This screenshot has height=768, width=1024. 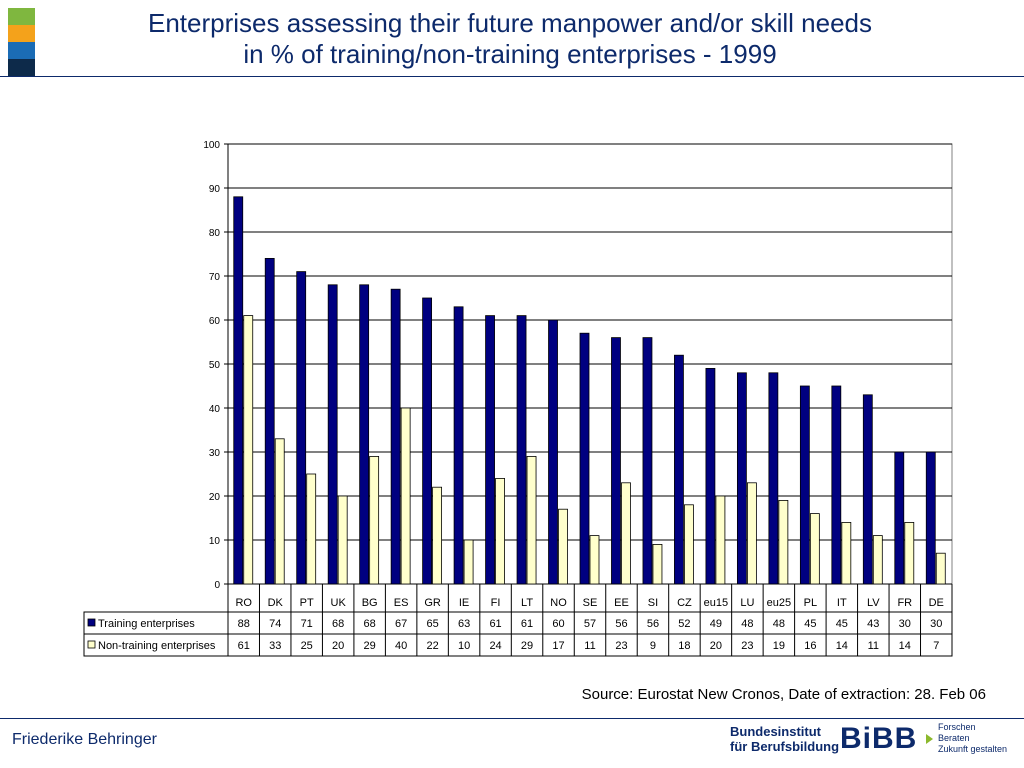 What do you see at coordinates (91, 644) in the screenshot?
I see `legend-swatch-non-training` at bounding box center [91, 644].